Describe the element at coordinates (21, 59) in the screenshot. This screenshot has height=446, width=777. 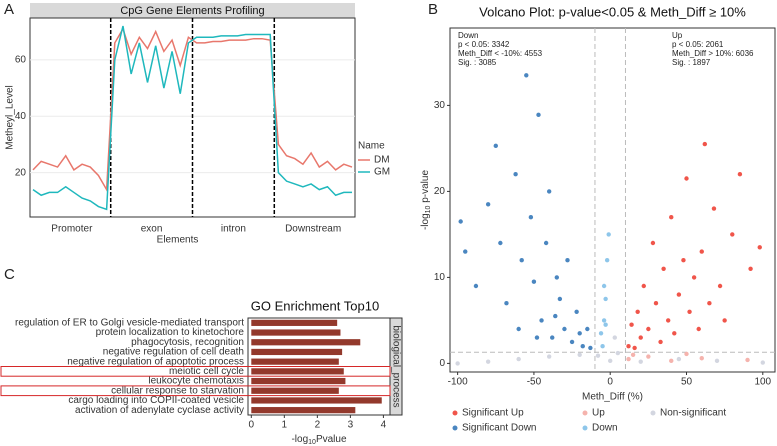
I see `y-tick-label: 60` at that location.